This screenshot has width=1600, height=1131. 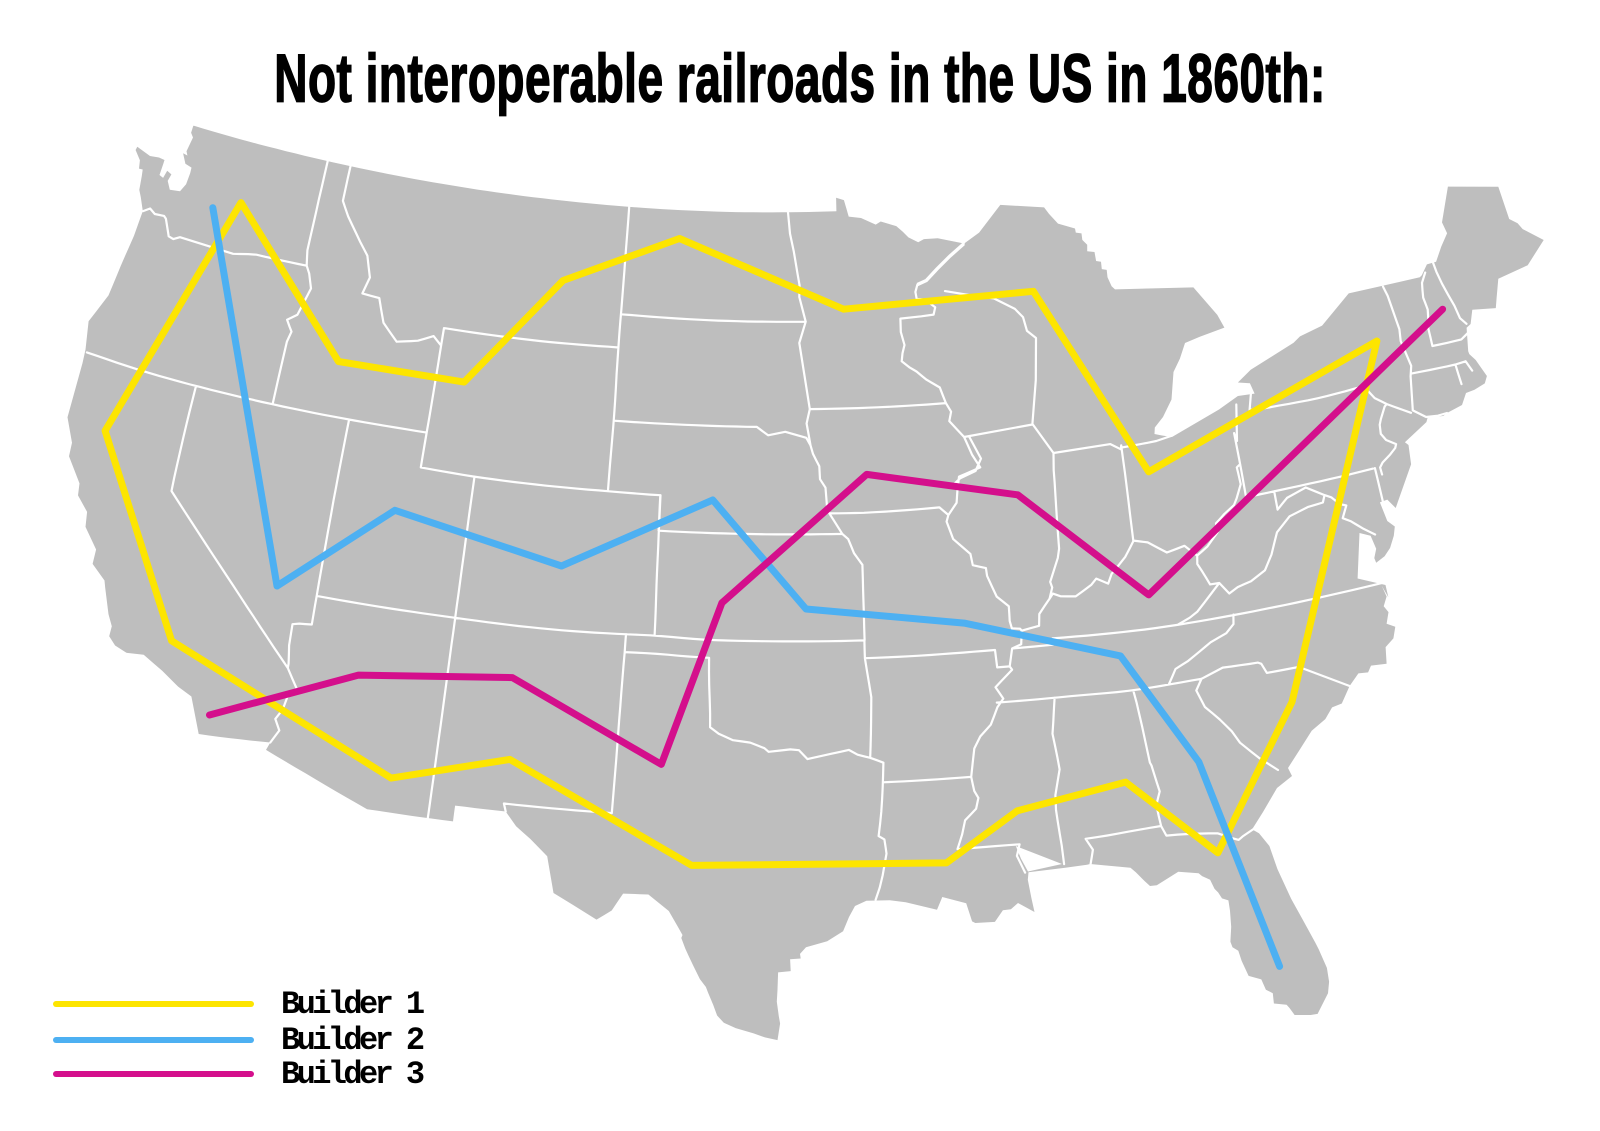 What do you see at coordinates (352, 1074) in the screenshot?
I see `svg-text: Builder 3` at bounding box center [352, 1074].